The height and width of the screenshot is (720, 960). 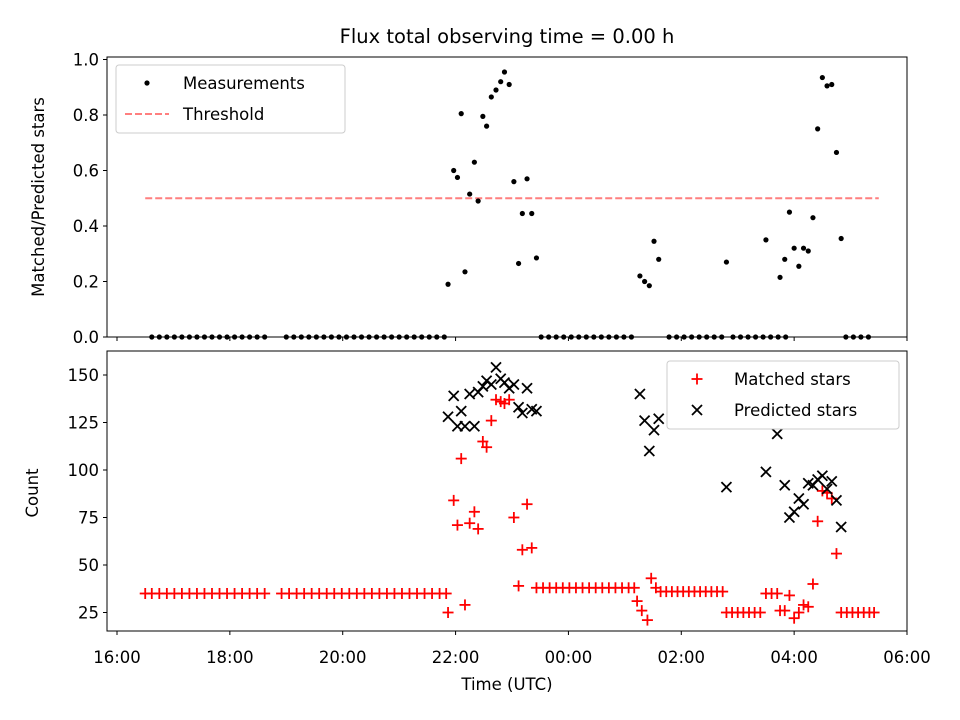 I want to click on legend-threshold-label: Threshold, so click(x=223, y=114).